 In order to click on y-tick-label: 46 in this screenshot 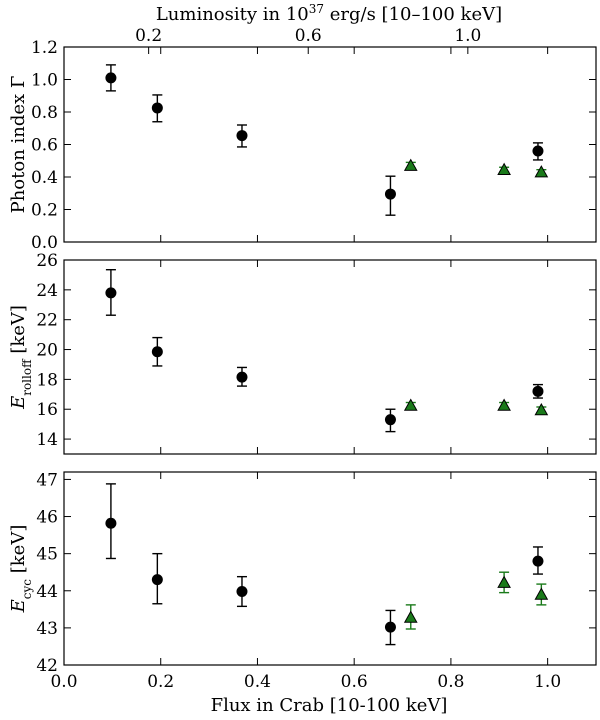, I will do `click(47, 518)`.